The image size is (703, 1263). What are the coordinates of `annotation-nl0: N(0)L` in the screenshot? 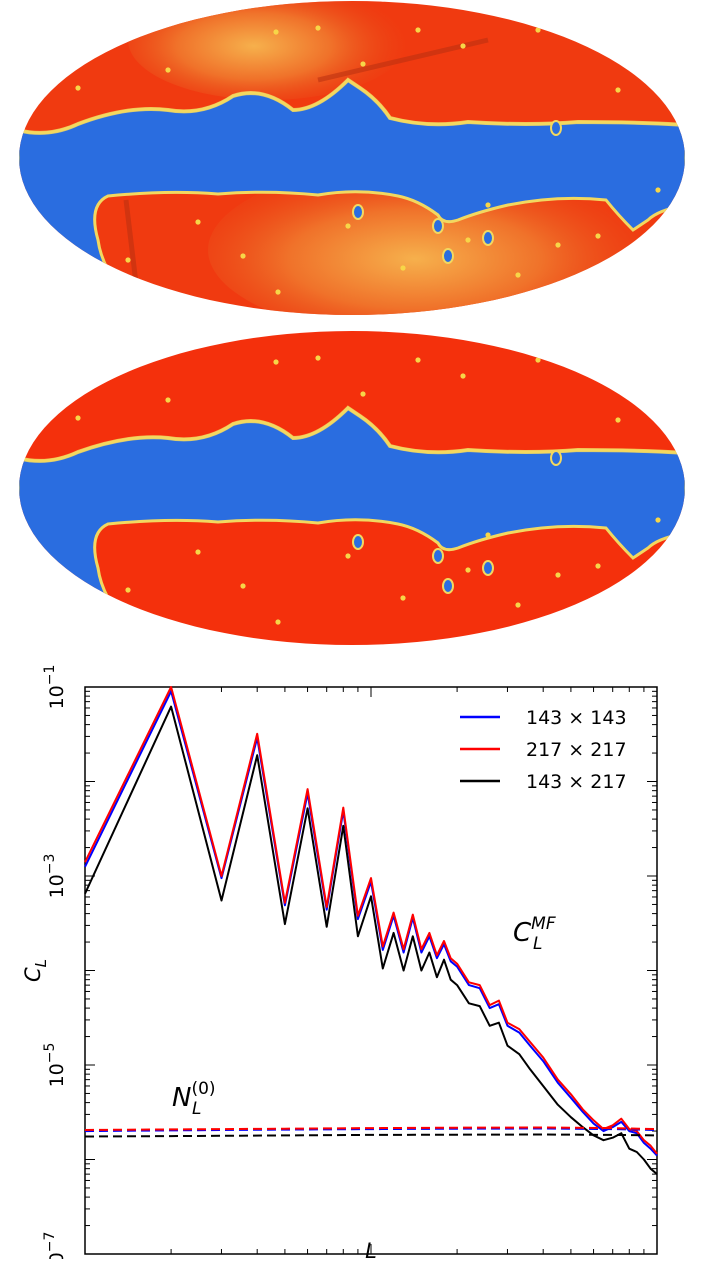 It's located at (194, 1099).